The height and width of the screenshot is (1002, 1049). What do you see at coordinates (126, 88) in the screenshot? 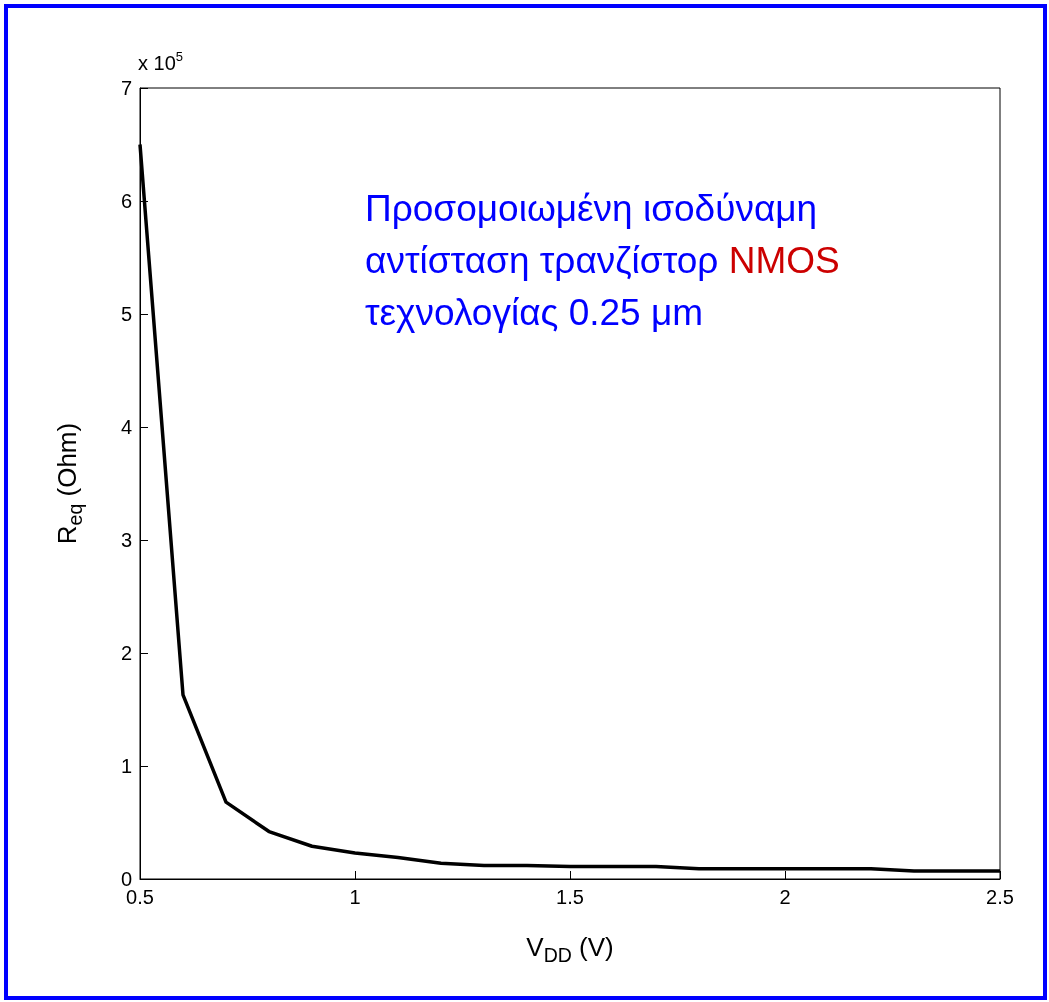
I see `y-tick-label: 7` at bounding box center [126, 88].